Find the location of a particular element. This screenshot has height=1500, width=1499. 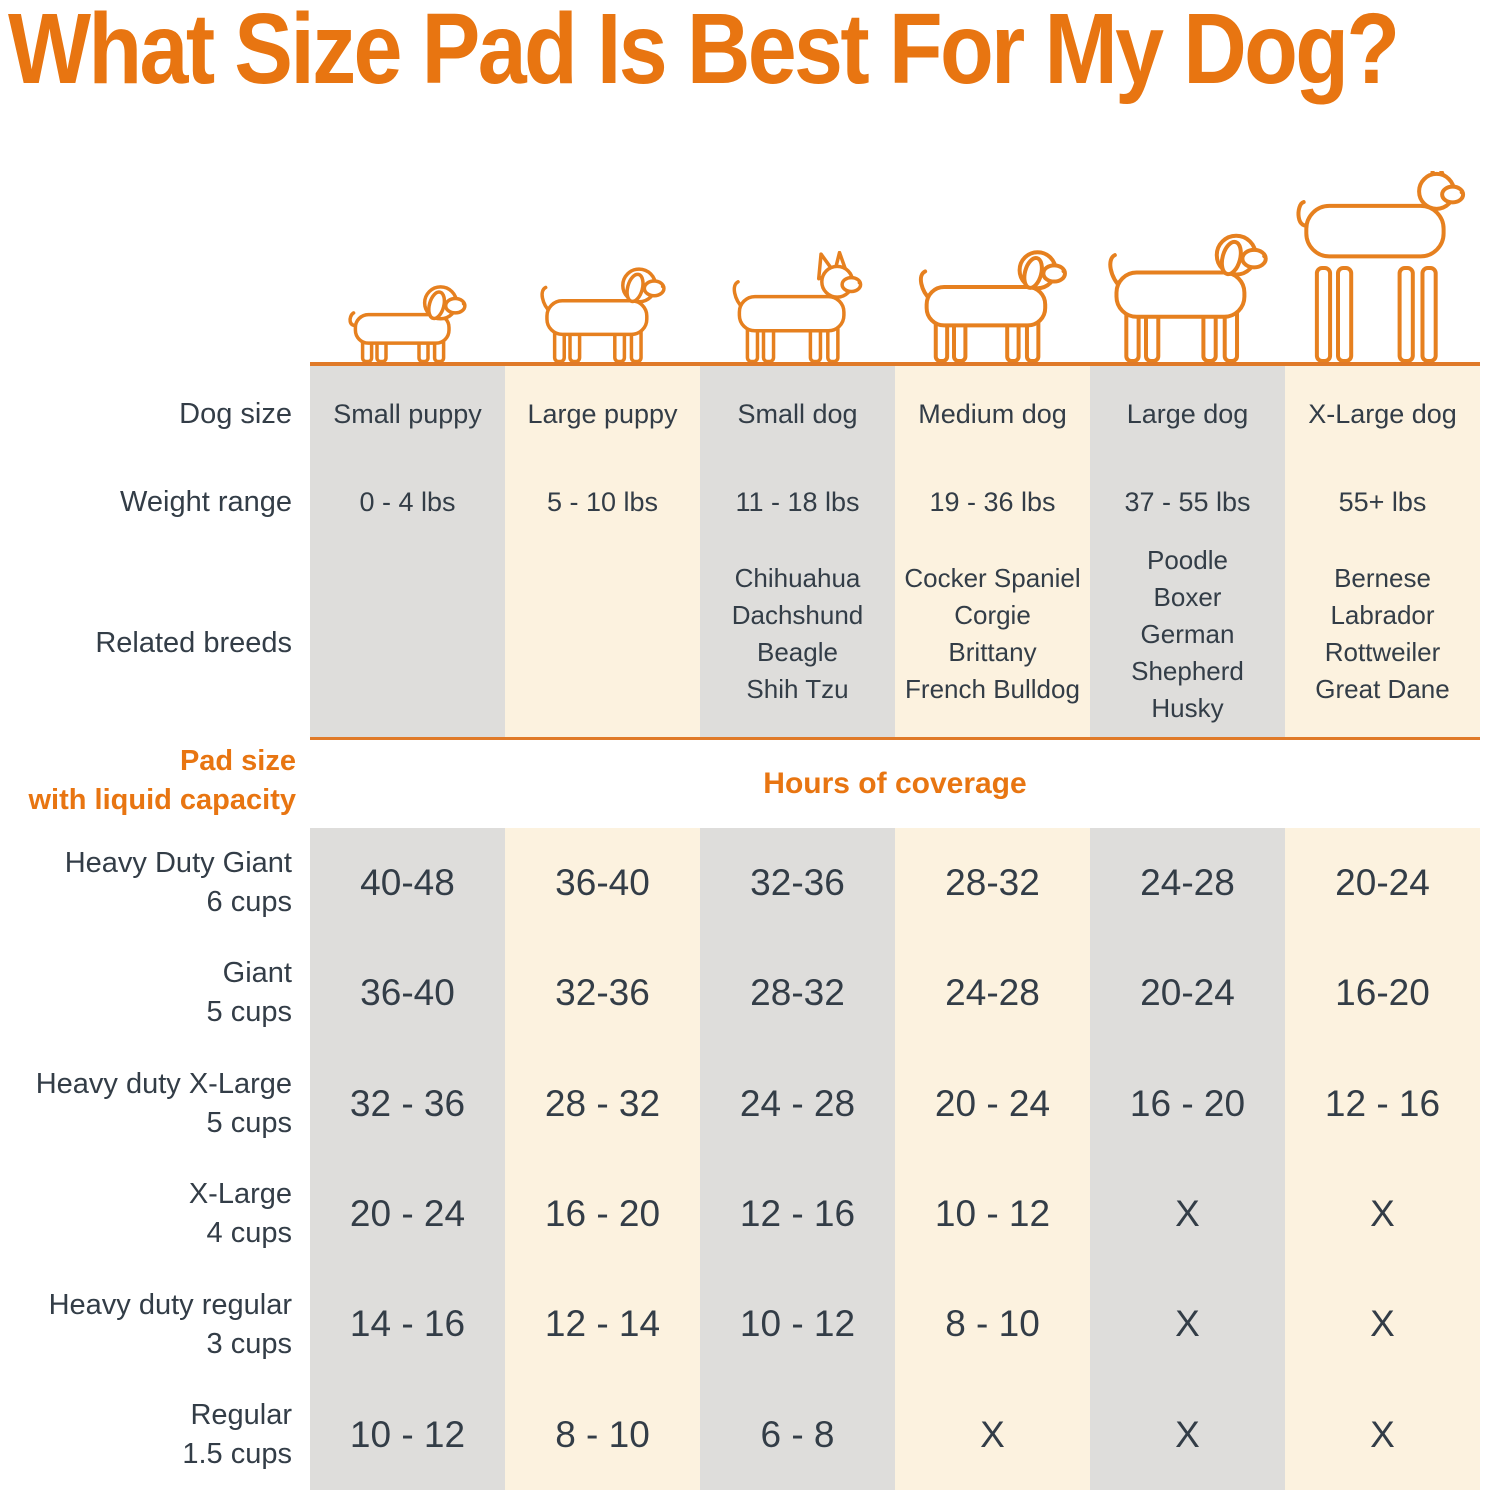

breeds-cell: Bernese Labrador Rottweiler Great Dane is located at coordinates (1382, 633).